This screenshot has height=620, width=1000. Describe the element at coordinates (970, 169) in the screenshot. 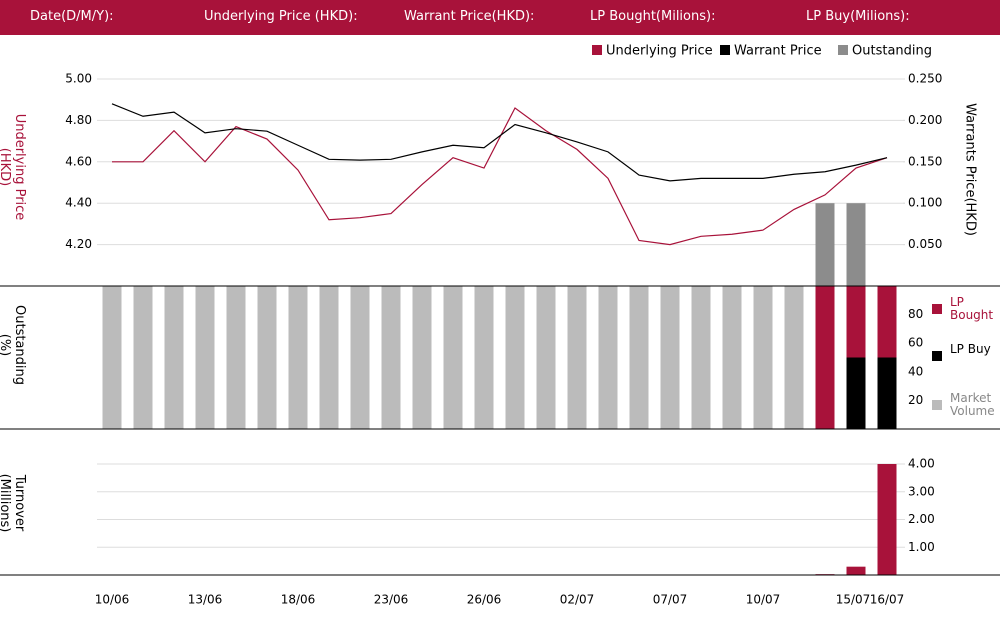

I see `y2-axis-title: Warrants Price(HKD)` at that location.